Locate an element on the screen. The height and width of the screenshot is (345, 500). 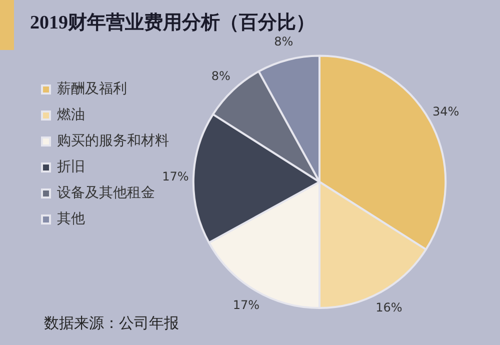
data-label: 34% is located at coordinates (446, 111).